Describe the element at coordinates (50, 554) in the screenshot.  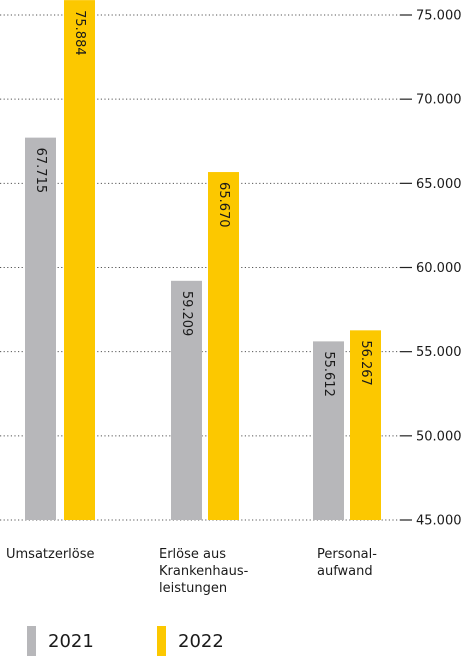
I see `category-label-umsatzerloese: Umsatzerlöse` at that location.